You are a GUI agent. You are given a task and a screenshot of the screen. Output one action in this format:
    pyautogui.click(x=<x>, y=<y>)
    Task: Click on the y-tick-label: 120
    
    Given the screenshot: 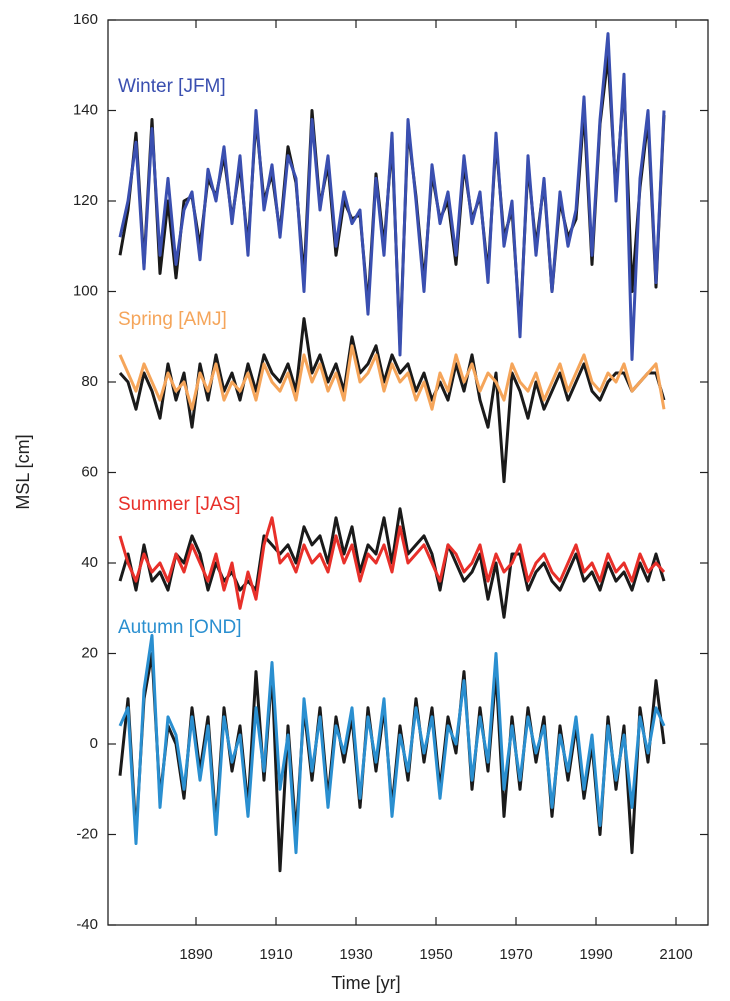 What is the action you would take?
    pyautogui.click(x=85, y=200)
    